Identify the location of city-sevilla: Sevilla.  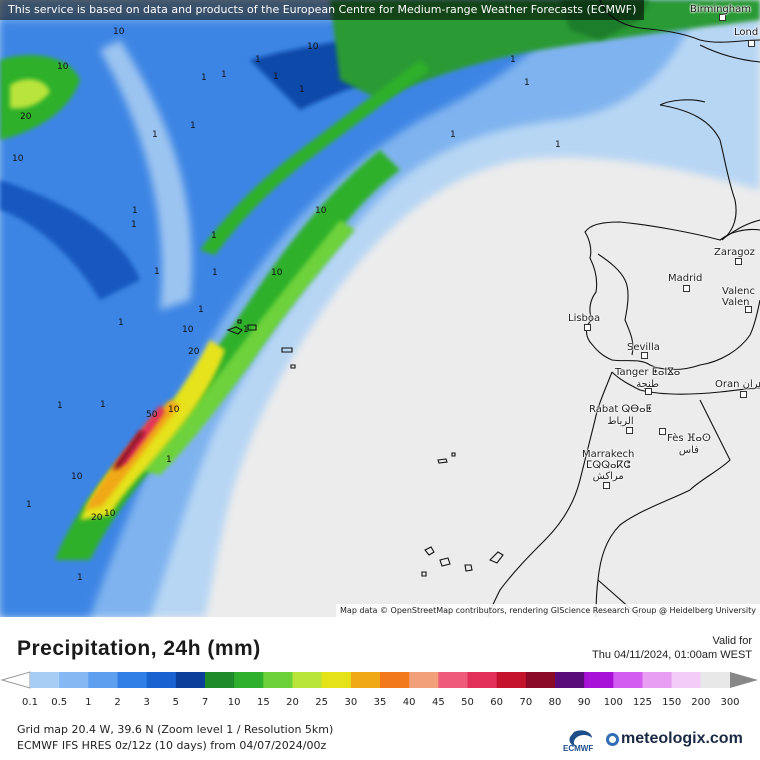
(643, 347).